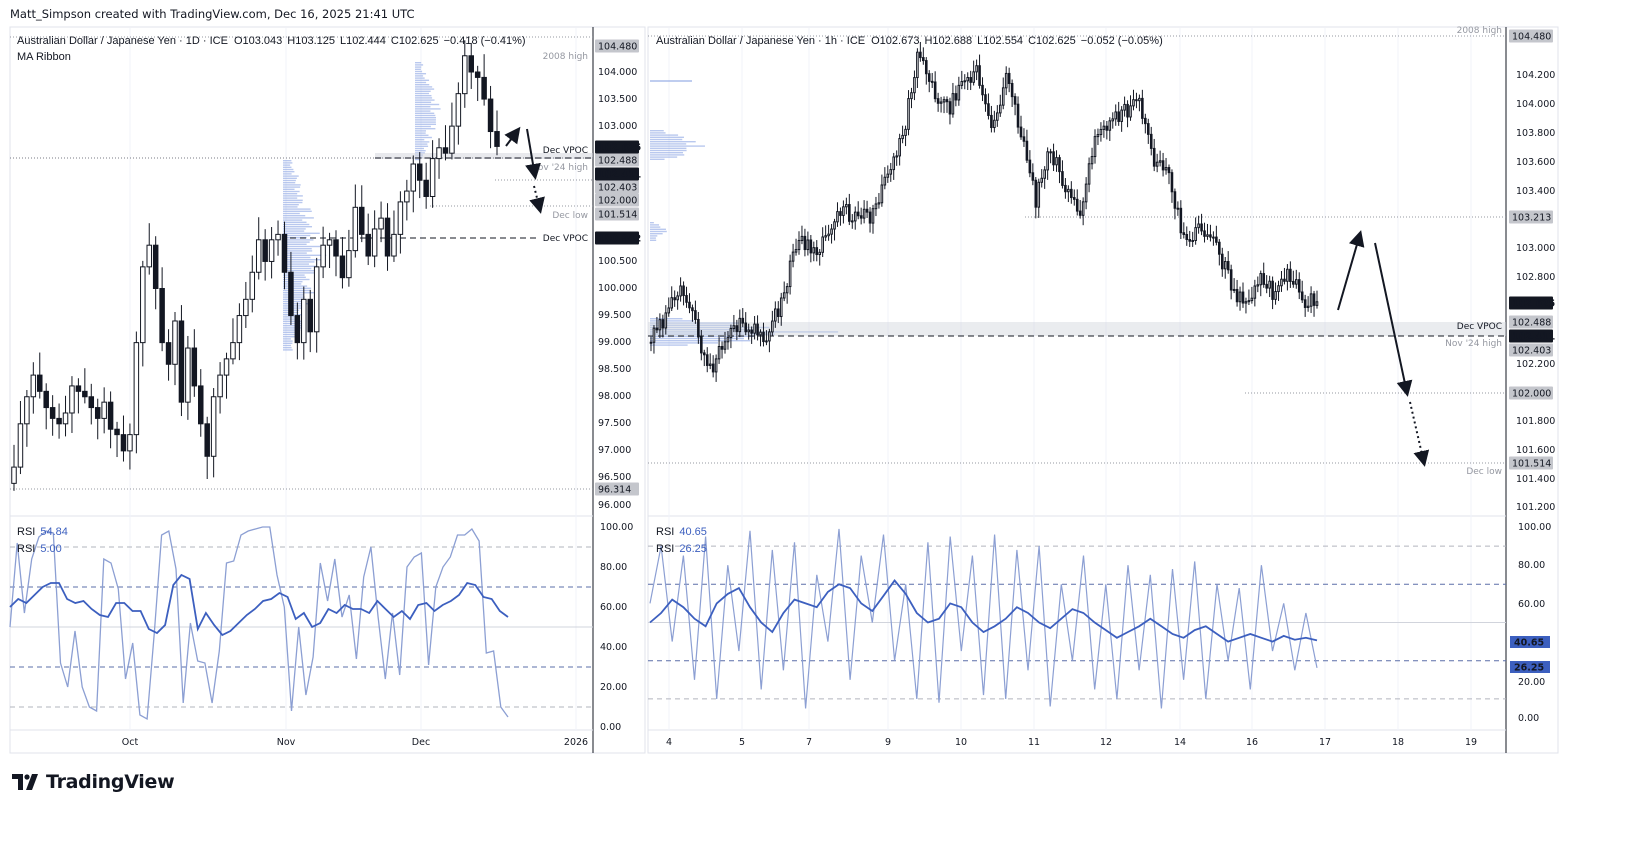  Describe the element at coordinates (93, 782) in the screenshot. I see `tradingview-logo: TradingView` at that location.